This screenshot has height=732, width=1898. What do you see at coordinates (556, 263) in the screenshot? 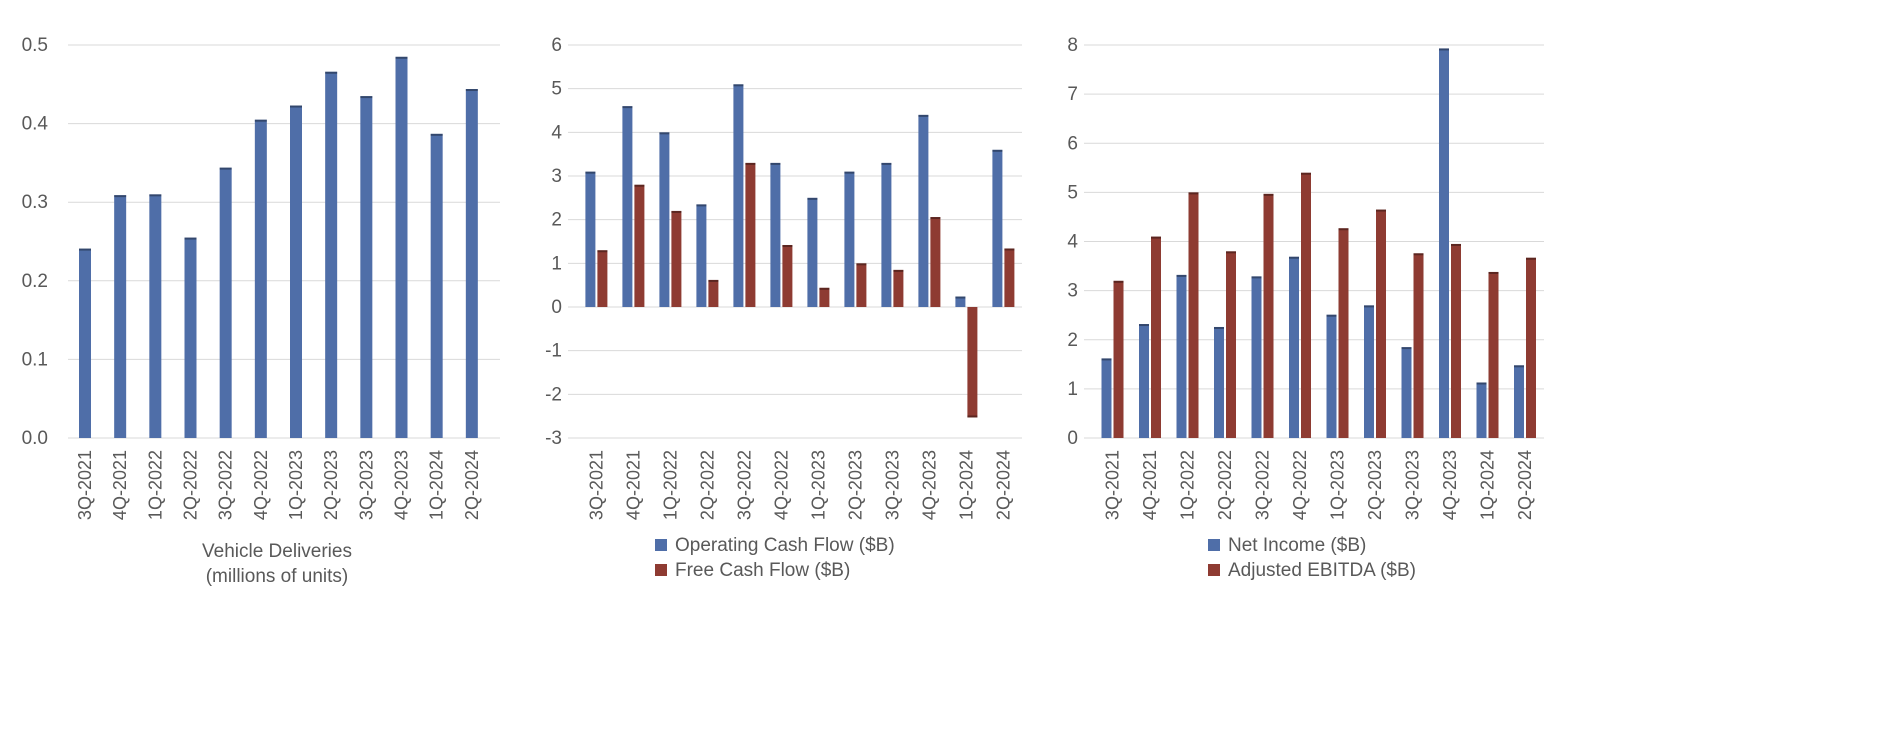
I see `y-tick-label: 1` at bounding box center [556, 263].